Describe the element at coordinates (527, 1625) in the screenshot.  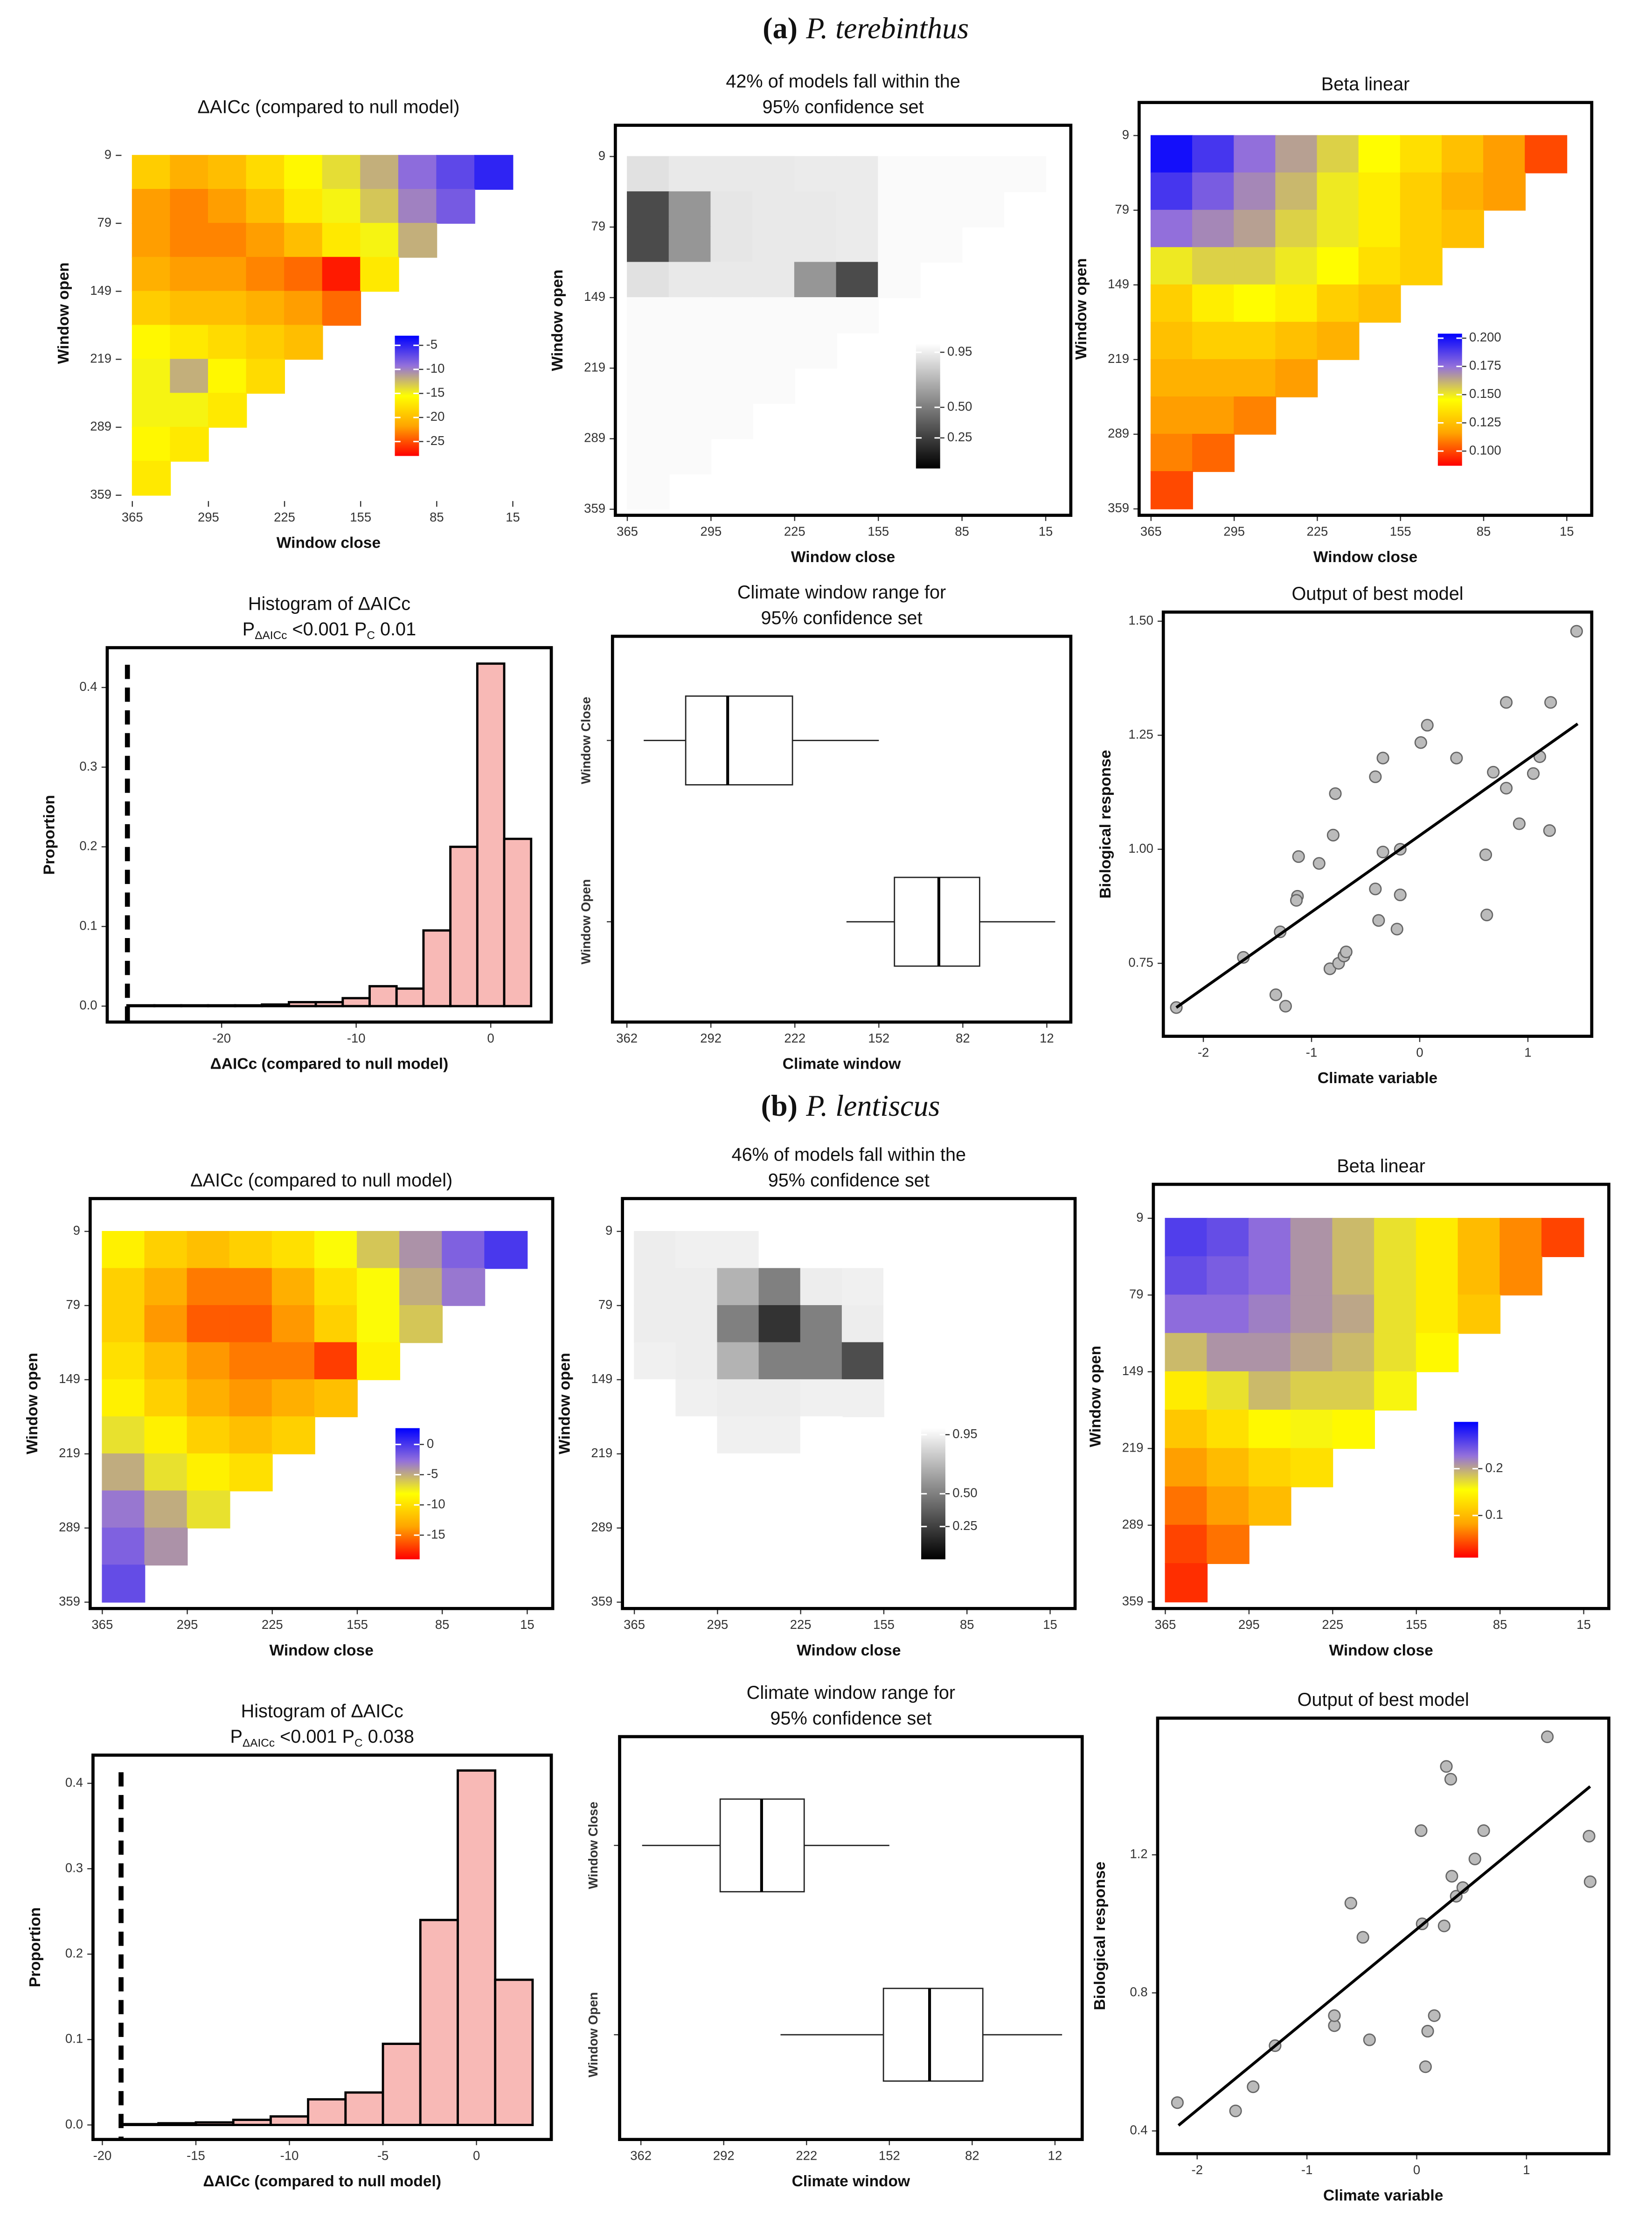
I see `x-tick-label: 15` at that location.